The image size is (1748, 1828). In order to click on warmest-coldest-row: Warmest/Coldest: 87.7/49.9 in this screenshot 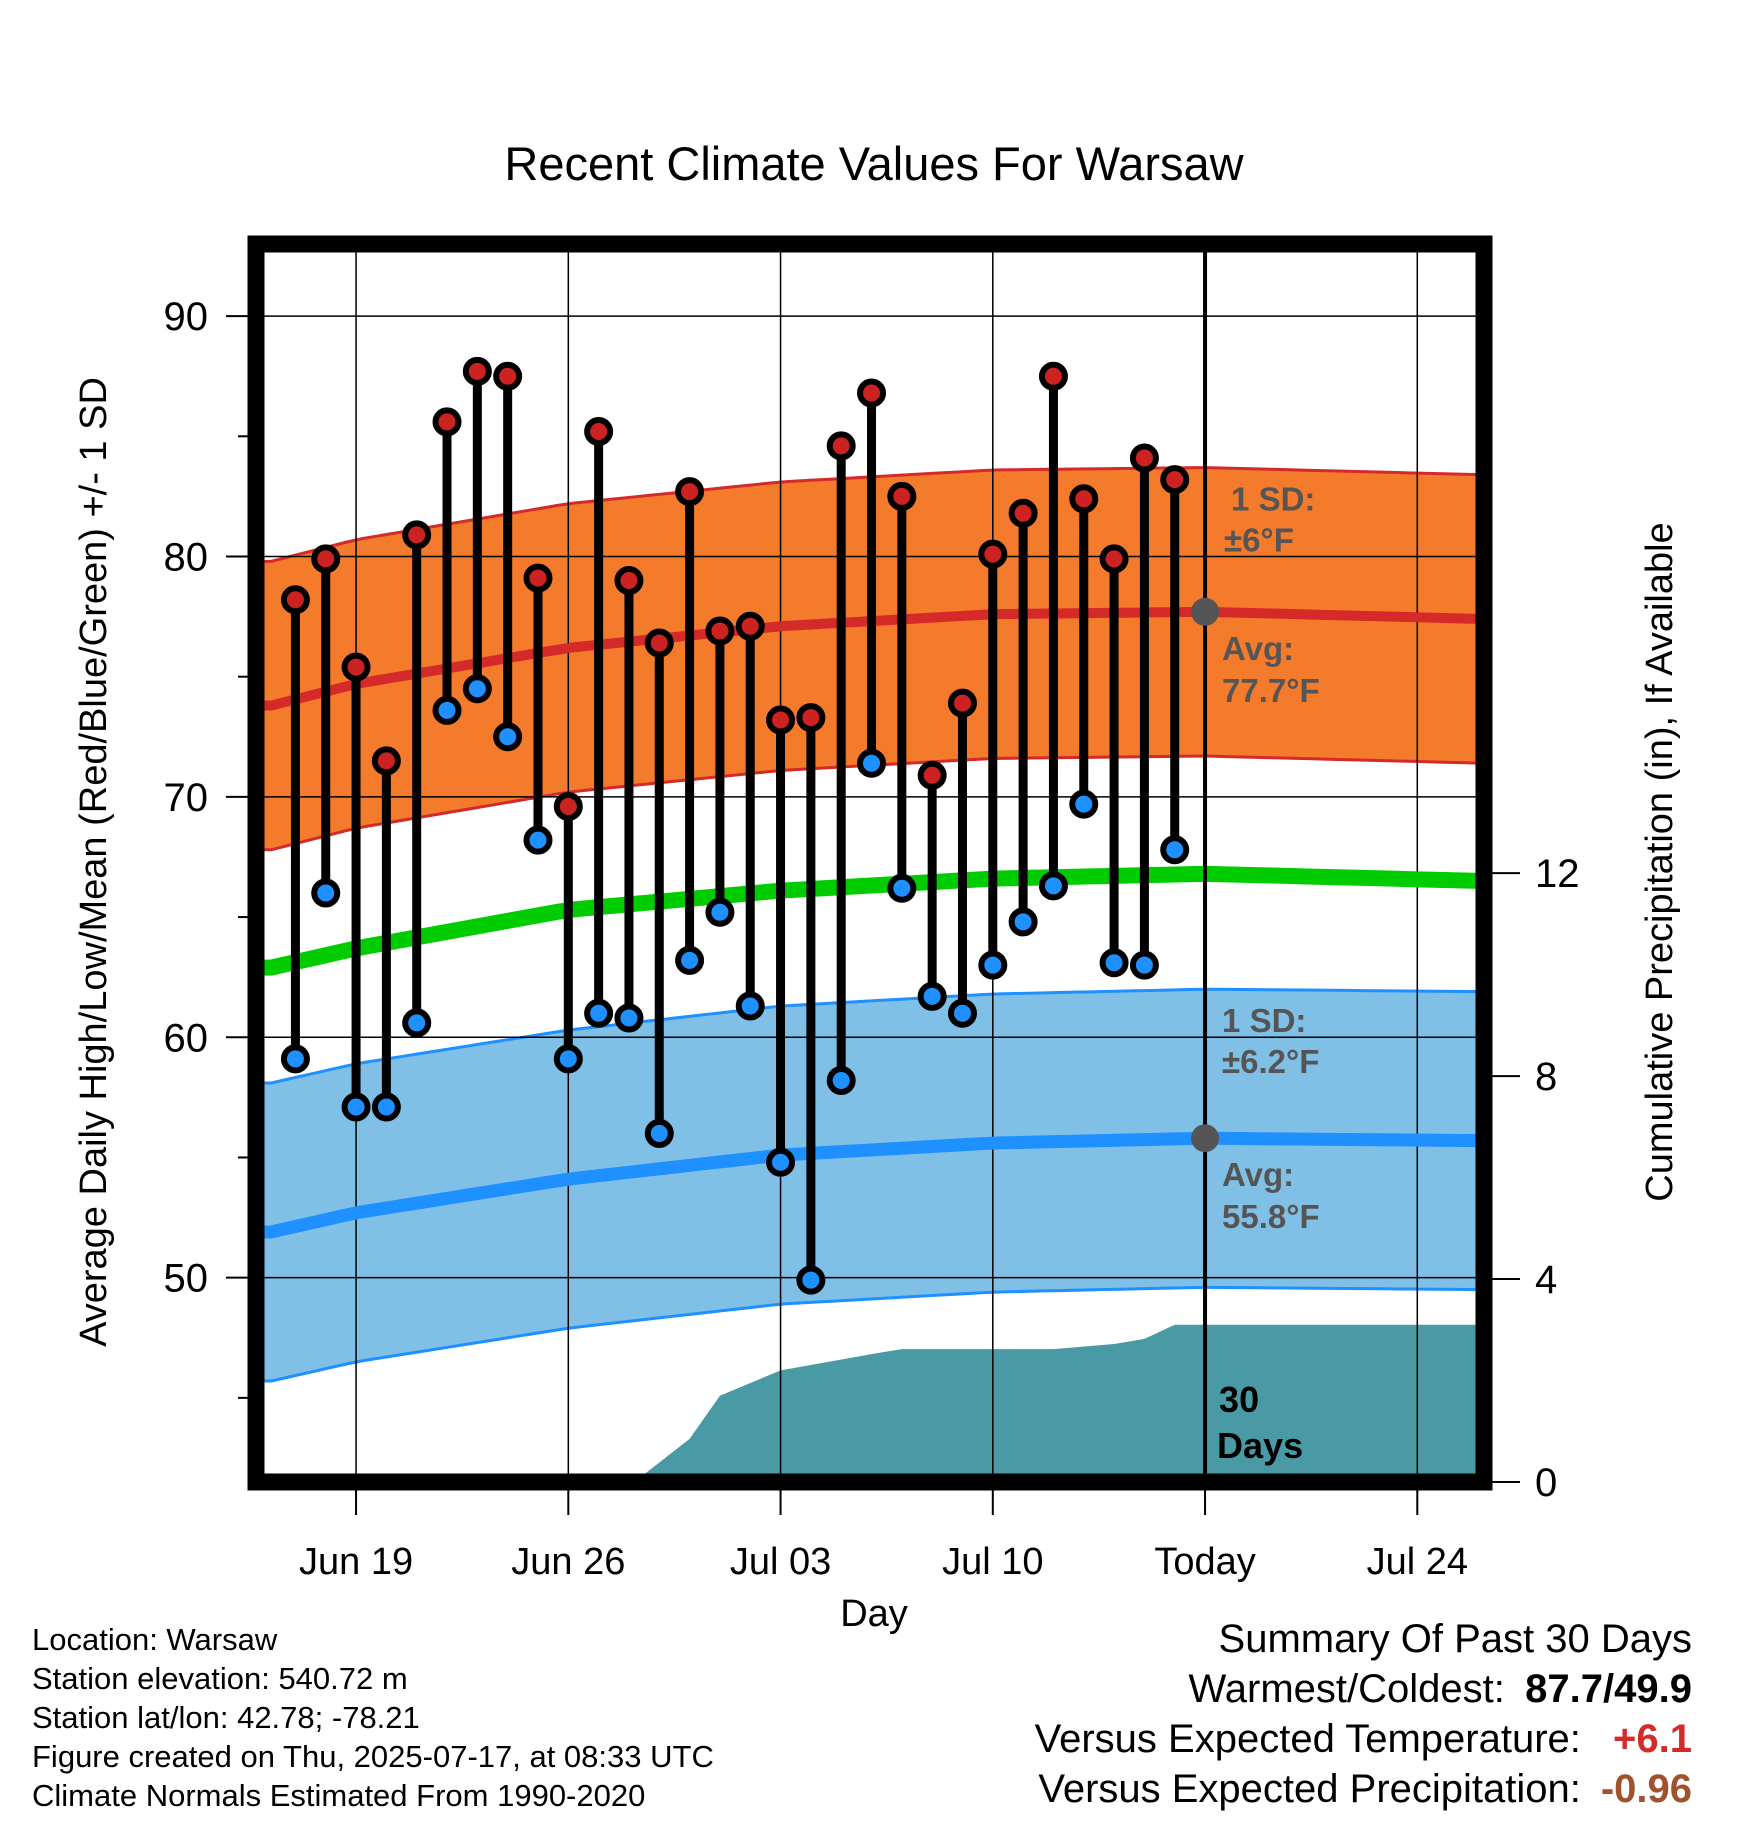, I will do `click(1364, 1689)`.